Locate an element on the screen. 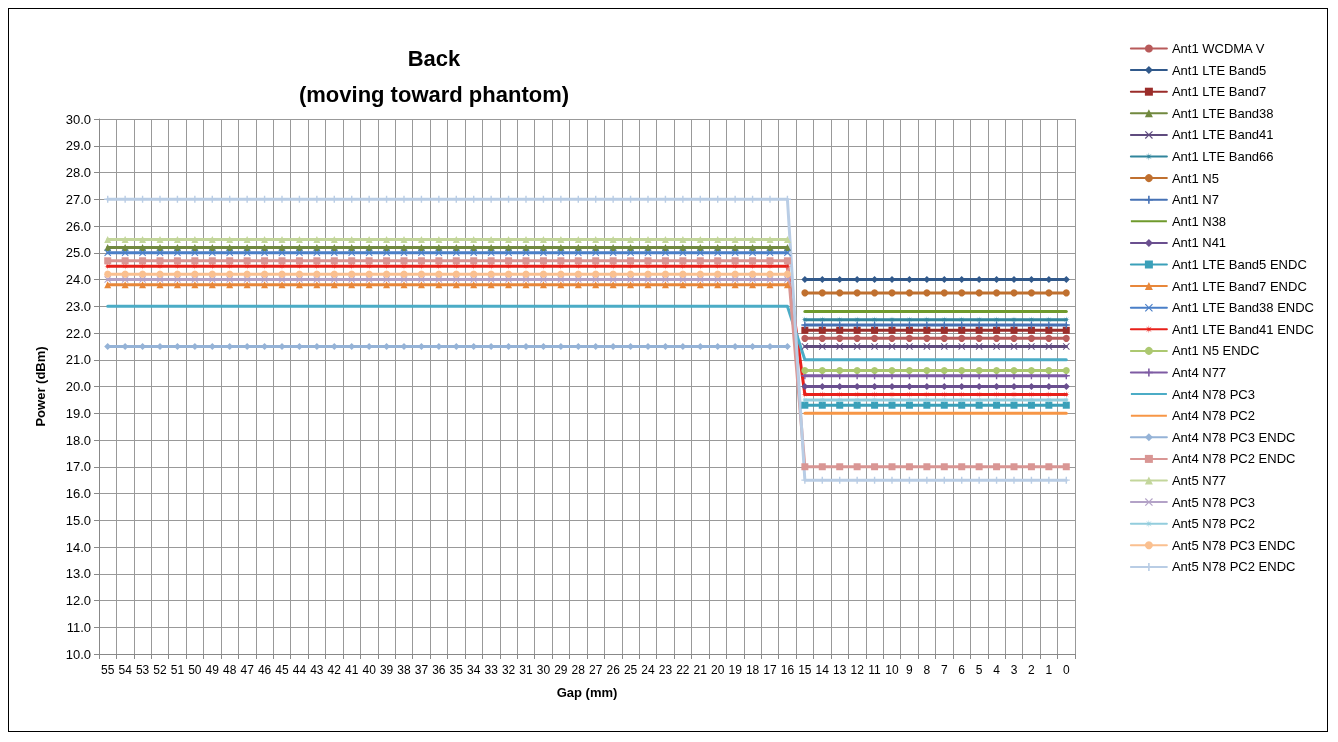  legend-label: Ant1 LTE Band66 is located at coordinates (1222, 156).